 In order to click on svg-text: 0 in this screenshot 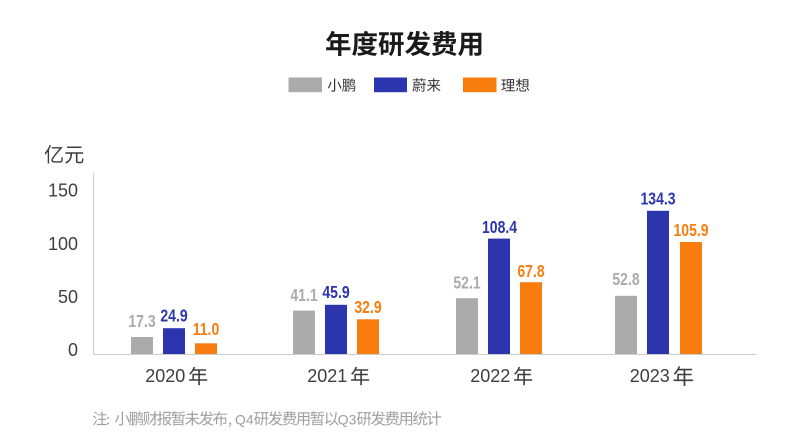, I will do `click(73, 350)`.